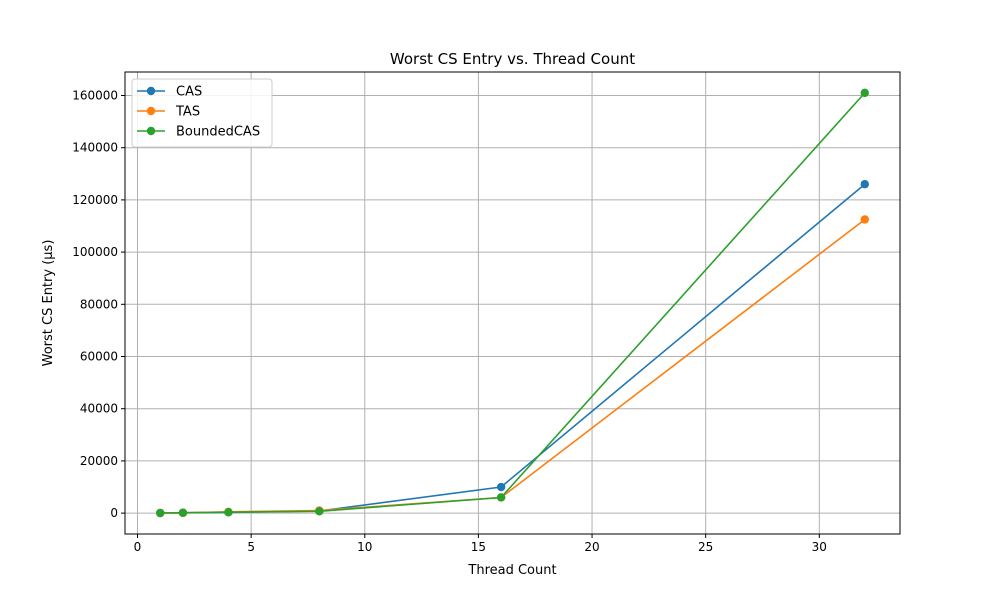 The image size is (1000, 605). What do you see at coordinates (151, 91) in the screenshot?
I see `legend-marker-cas` at bounding box center [151, 91].